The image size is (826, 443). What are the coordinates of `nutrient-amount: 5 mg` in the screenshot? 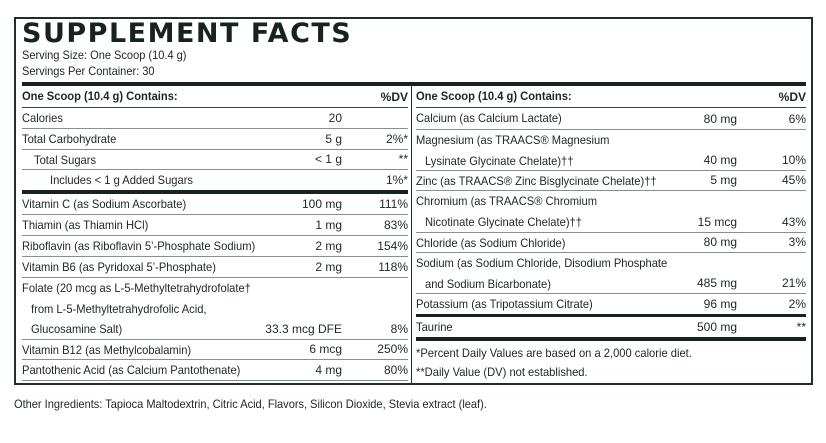 It's located at (723, 180).